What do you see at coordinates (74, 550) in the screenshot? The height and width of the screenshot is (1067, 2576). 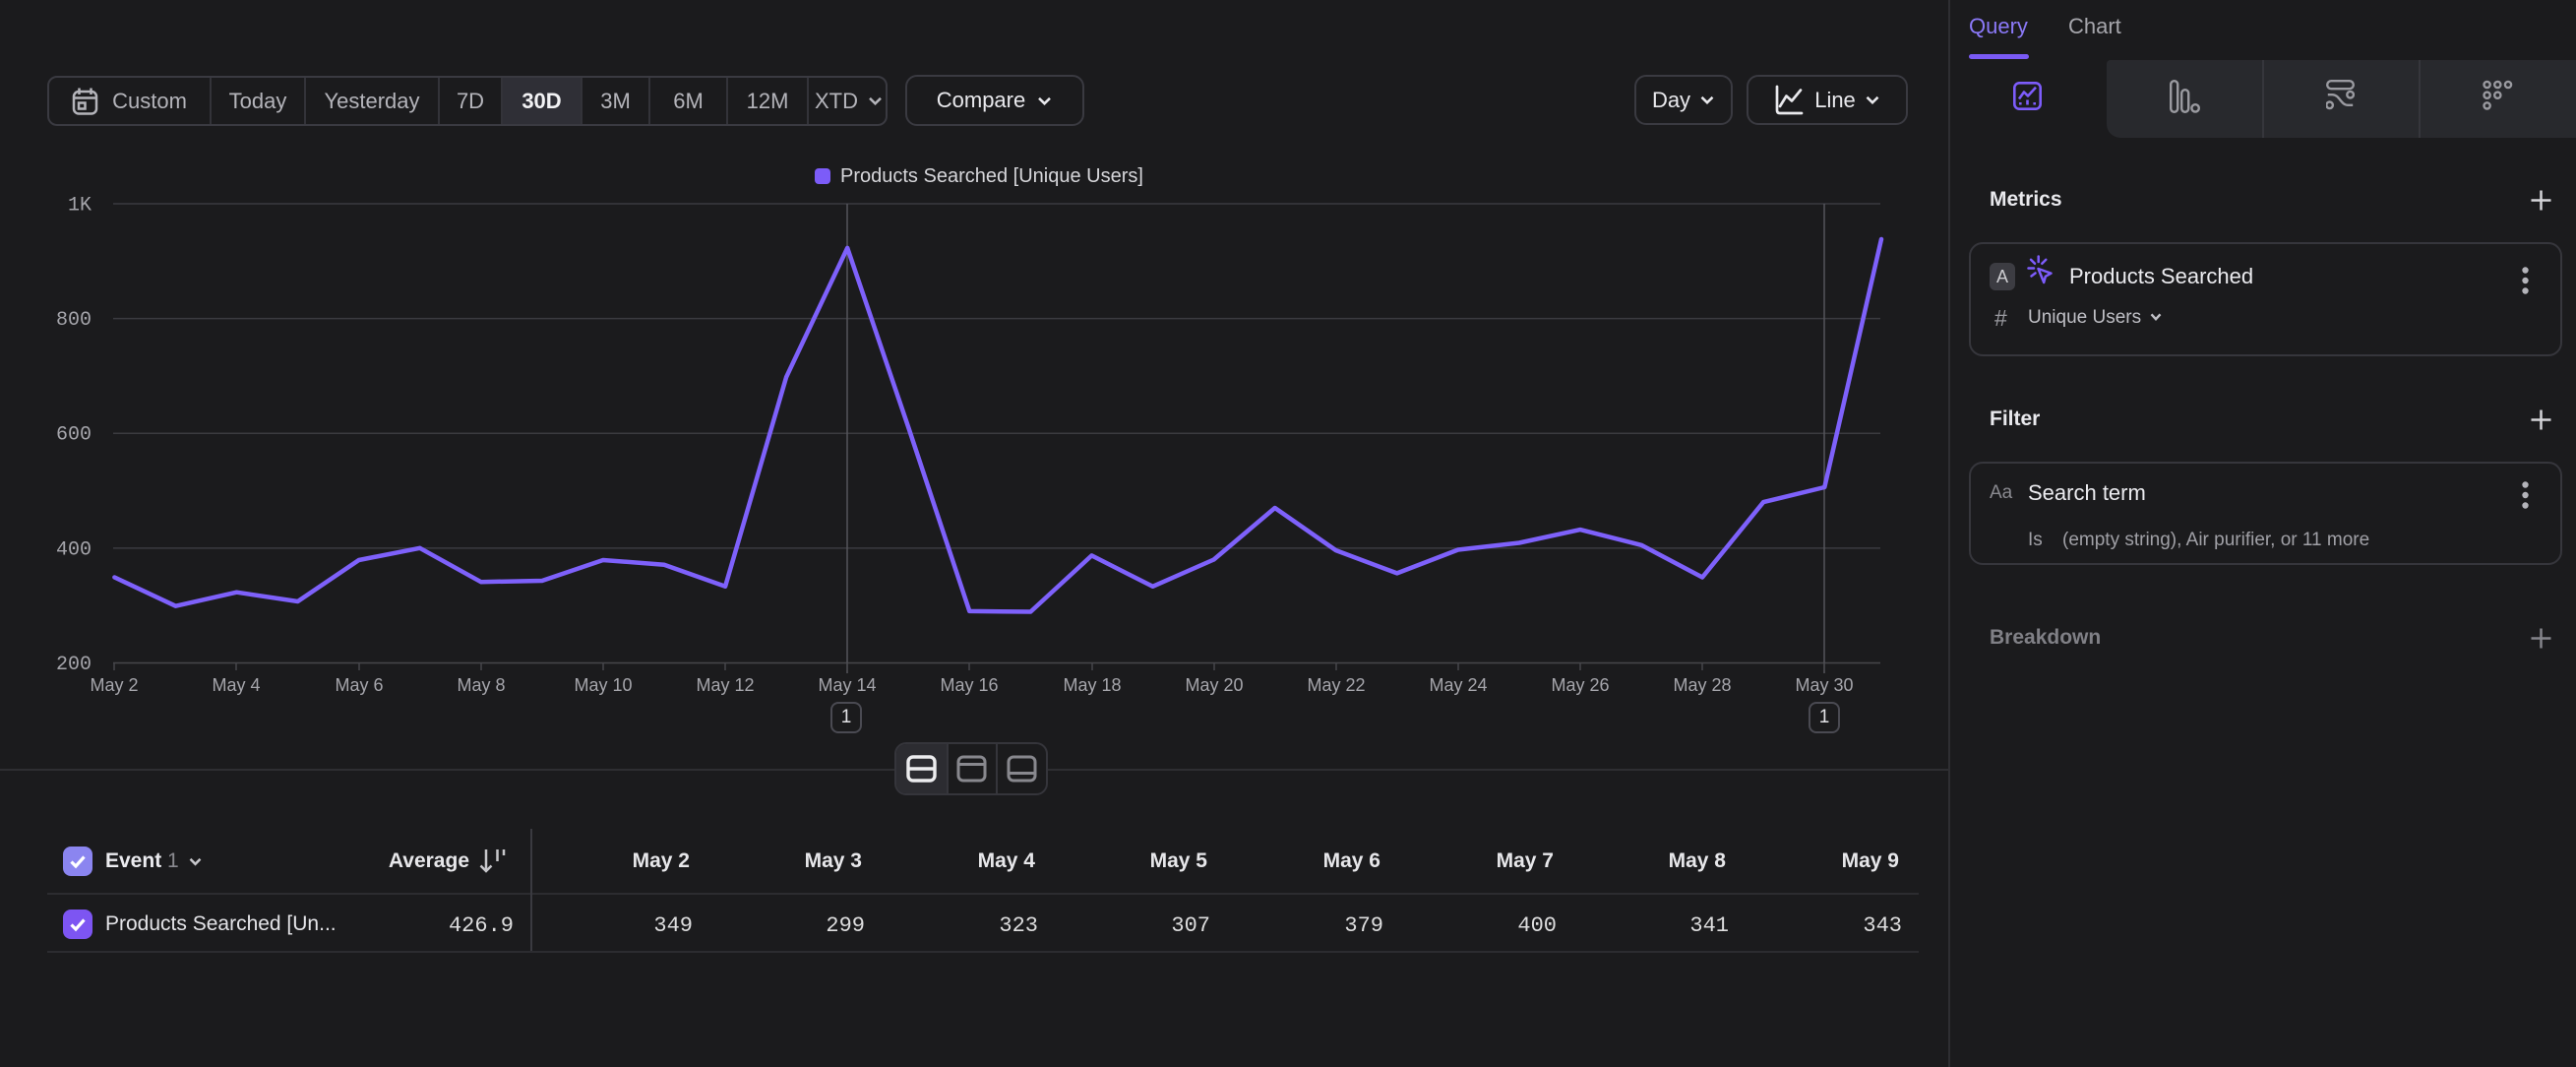 I see `svg-text: 400` at bounding box center [74, 550].